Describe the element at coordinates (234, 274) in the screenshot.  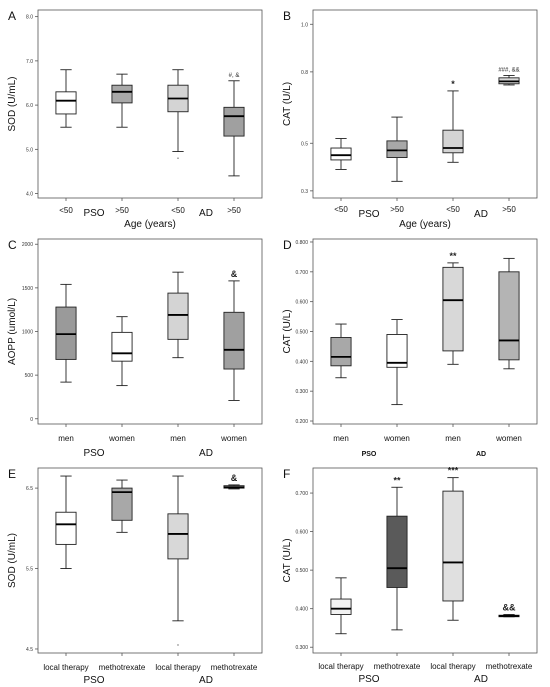
I see `significance-label: &` at that location.